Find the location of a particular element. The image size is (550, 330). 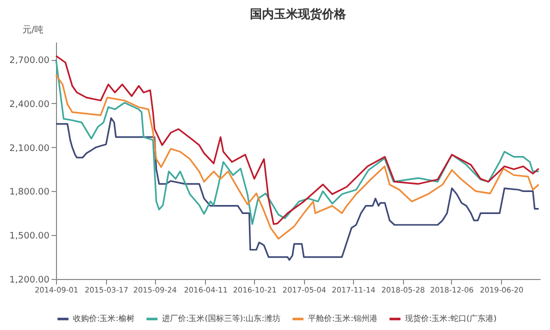

chart-title: 国内玉米现货价格 is located at coordinates (298, 14).